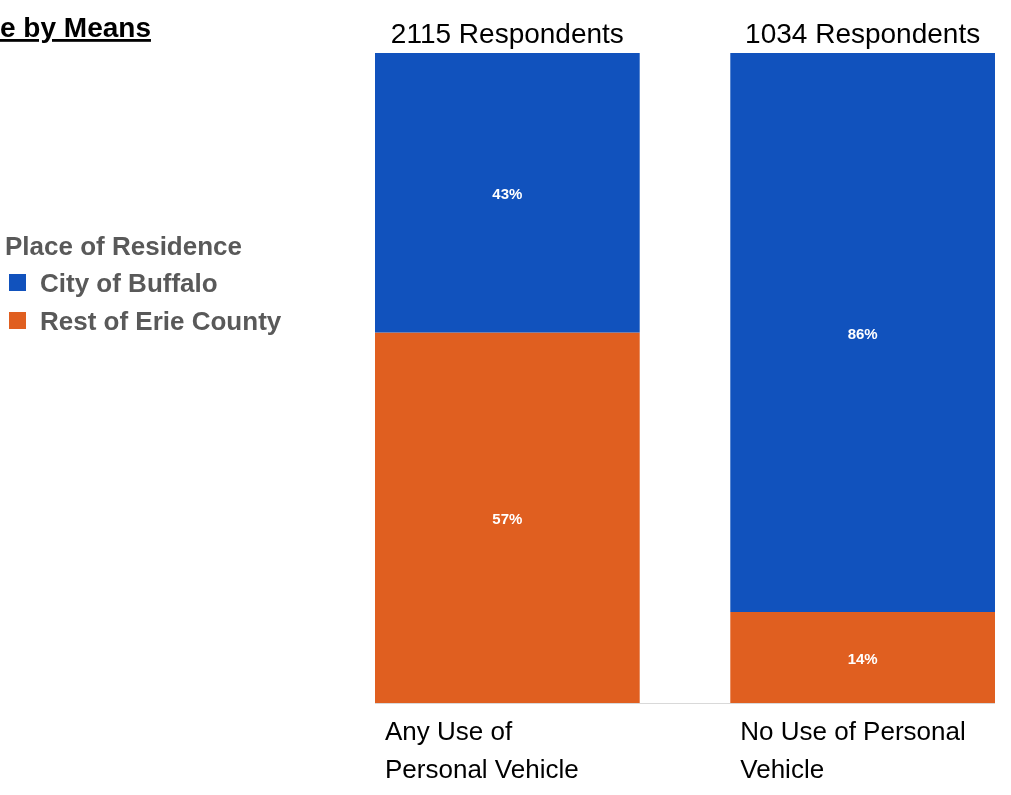 The image size is (1011, 795). Describe the element at coordinates (507, 518) in the screenshot. I see `data-label: 57%` at that location.